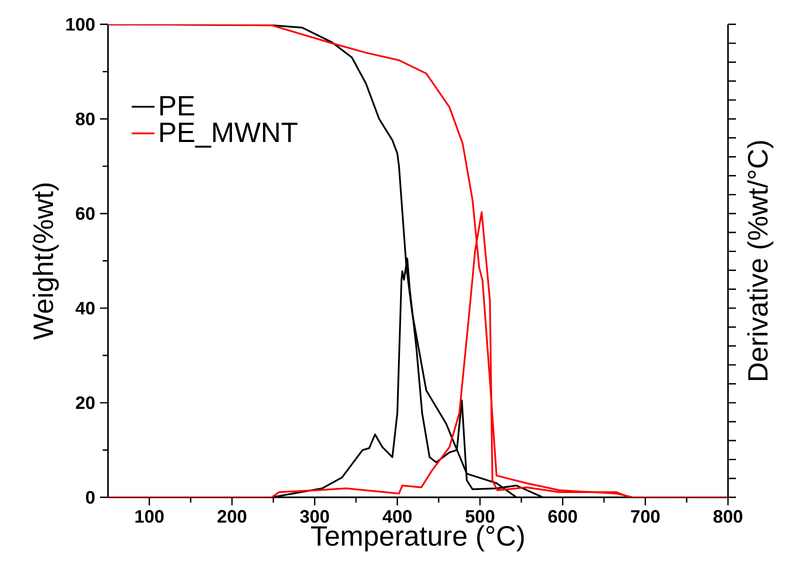 This screenshot has height=576, width=809. Describe the element at coordinates (85, 308) in the screenshot. I see `y-tick-label: 40` at that location.